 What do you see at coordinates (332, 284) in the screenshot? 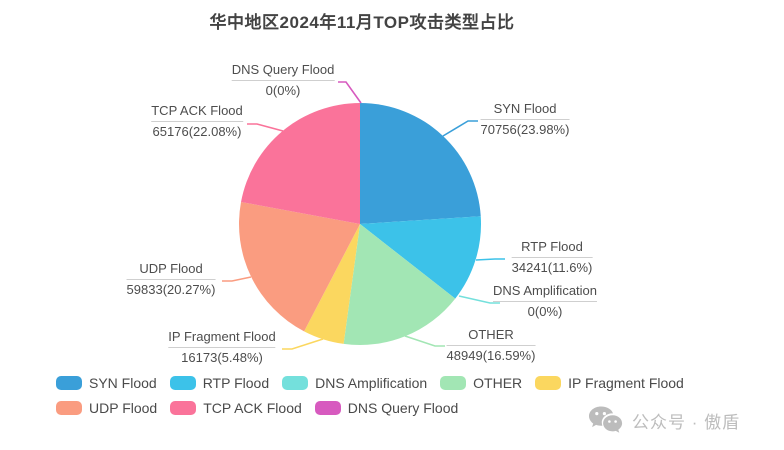
I see `pie-slice-ip-frag` at bounding box center [332, 284].